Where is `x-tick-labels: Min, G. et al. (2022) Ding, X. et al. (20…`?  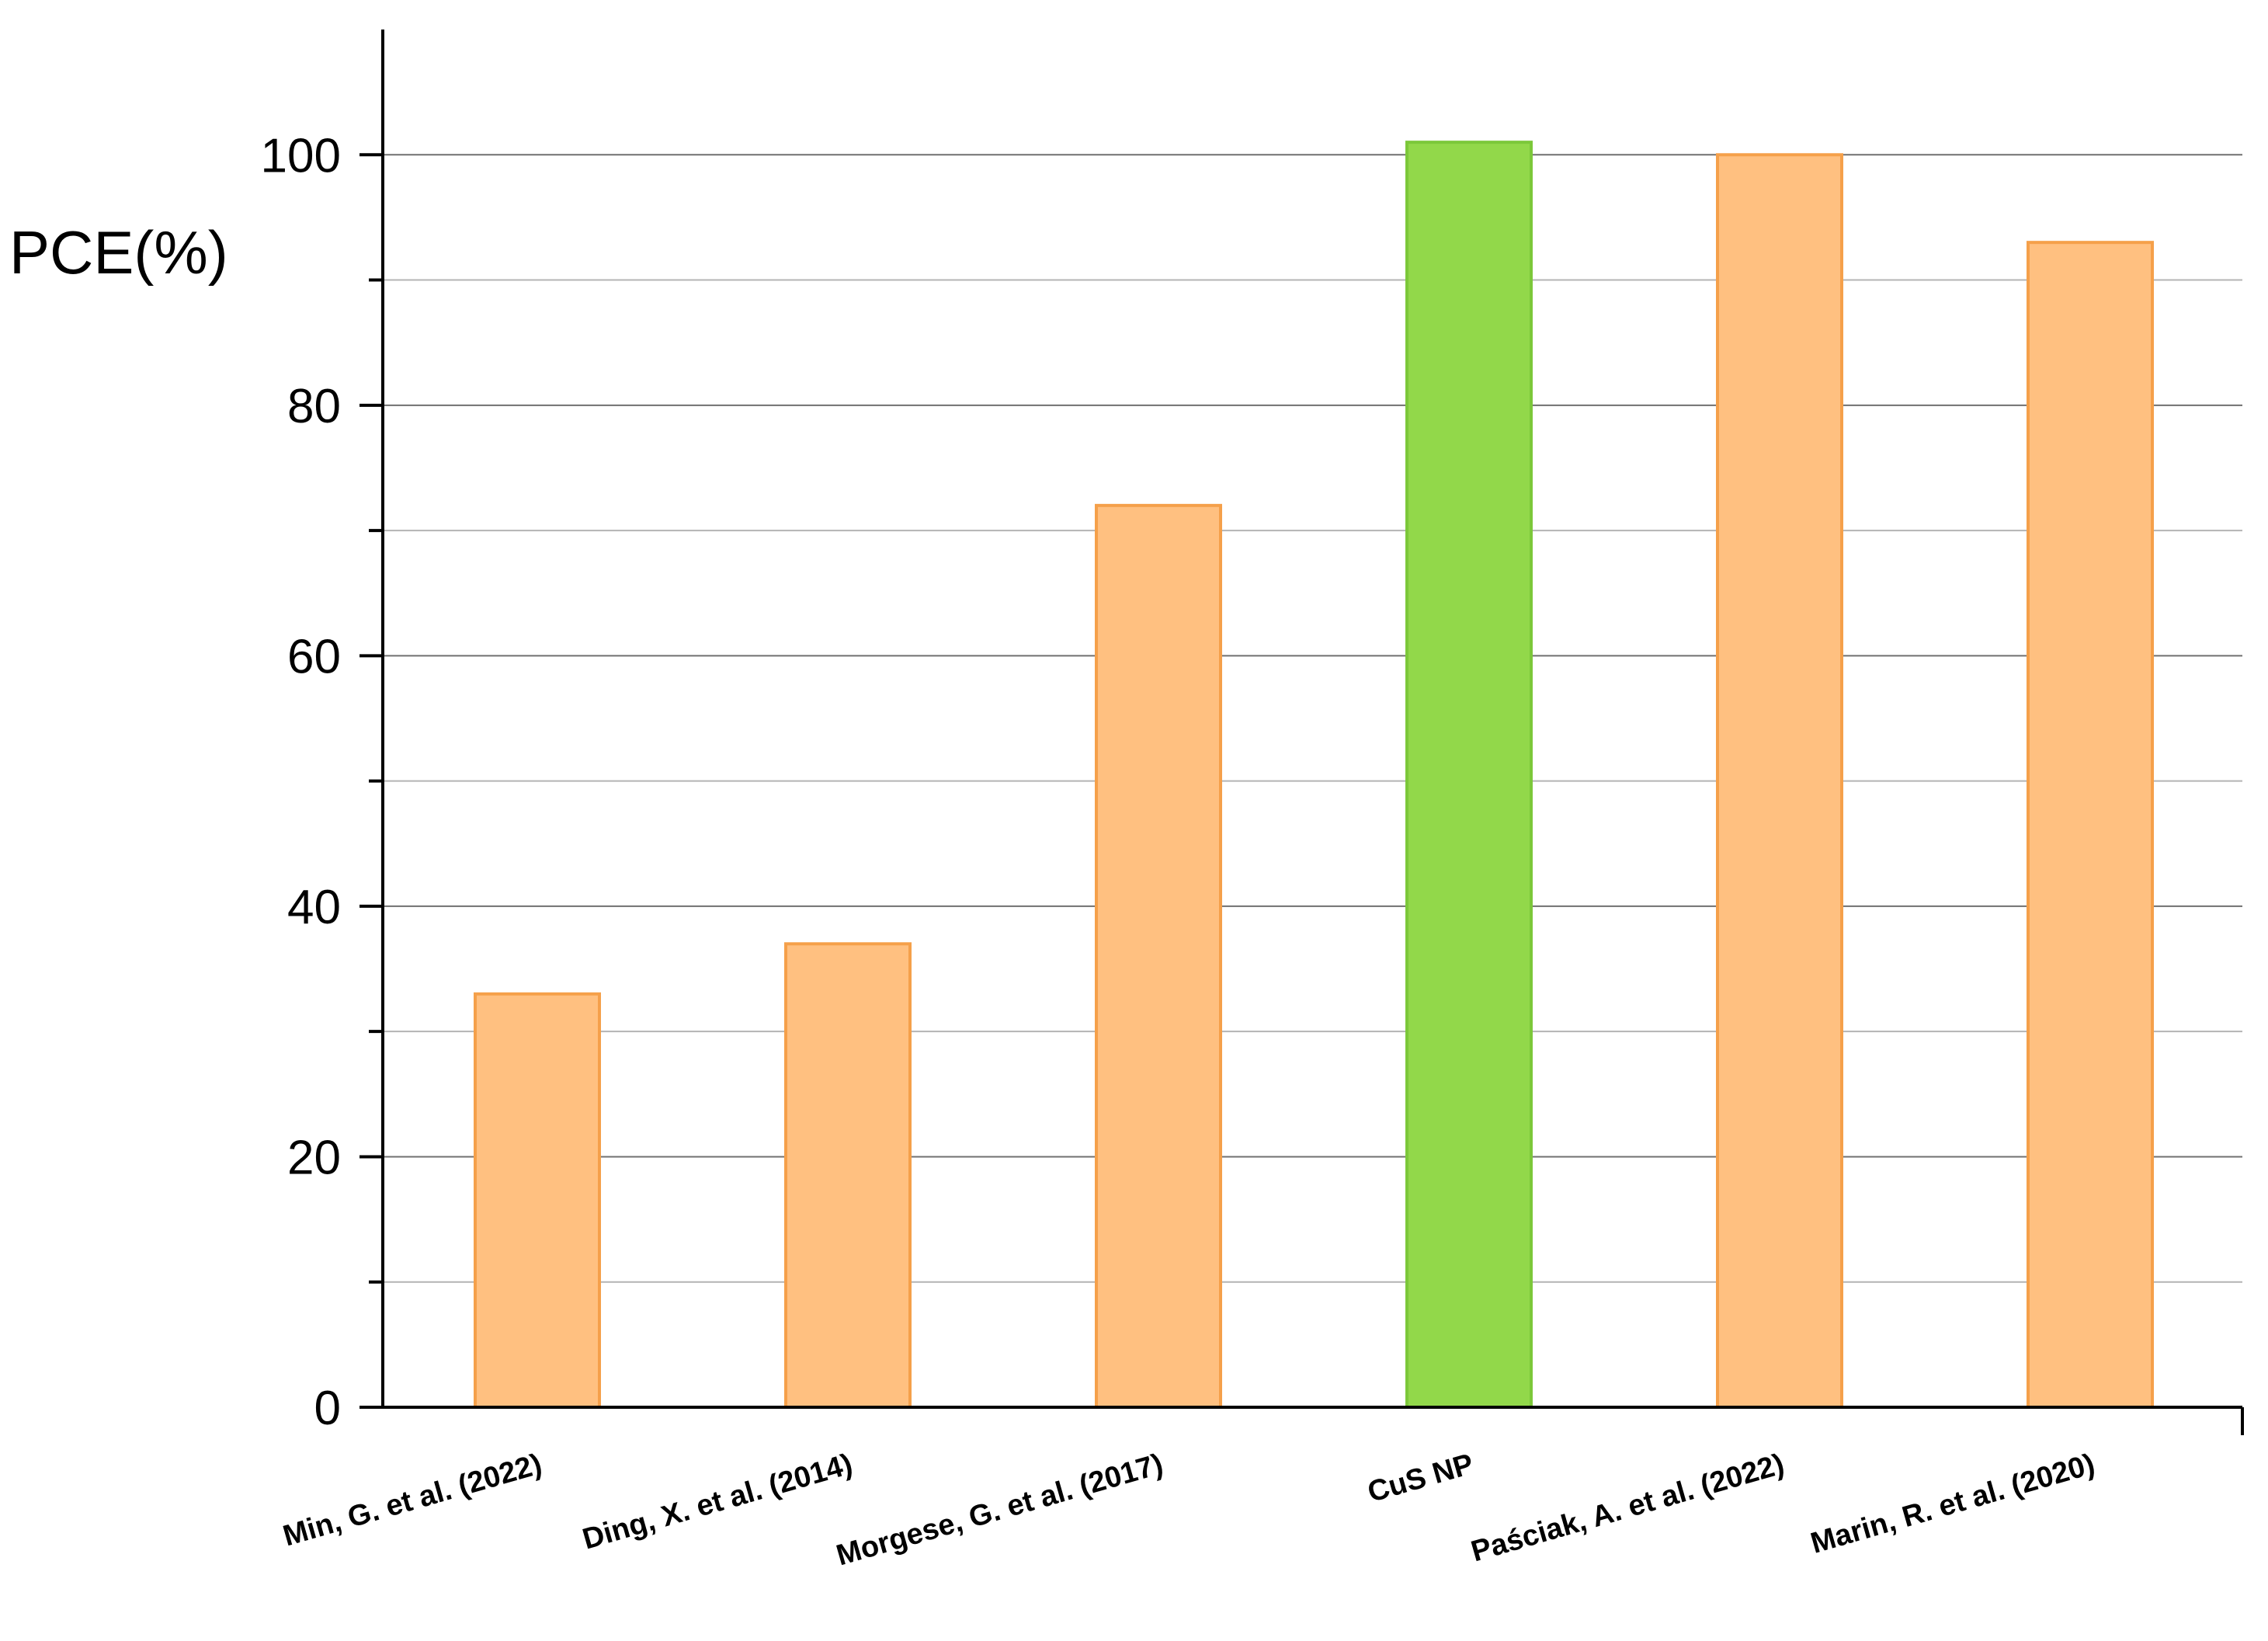 x-tick-labels: Min, G. et al. (2022) Ding, X. et al. (20… is located at coordinates (1189, 1510).